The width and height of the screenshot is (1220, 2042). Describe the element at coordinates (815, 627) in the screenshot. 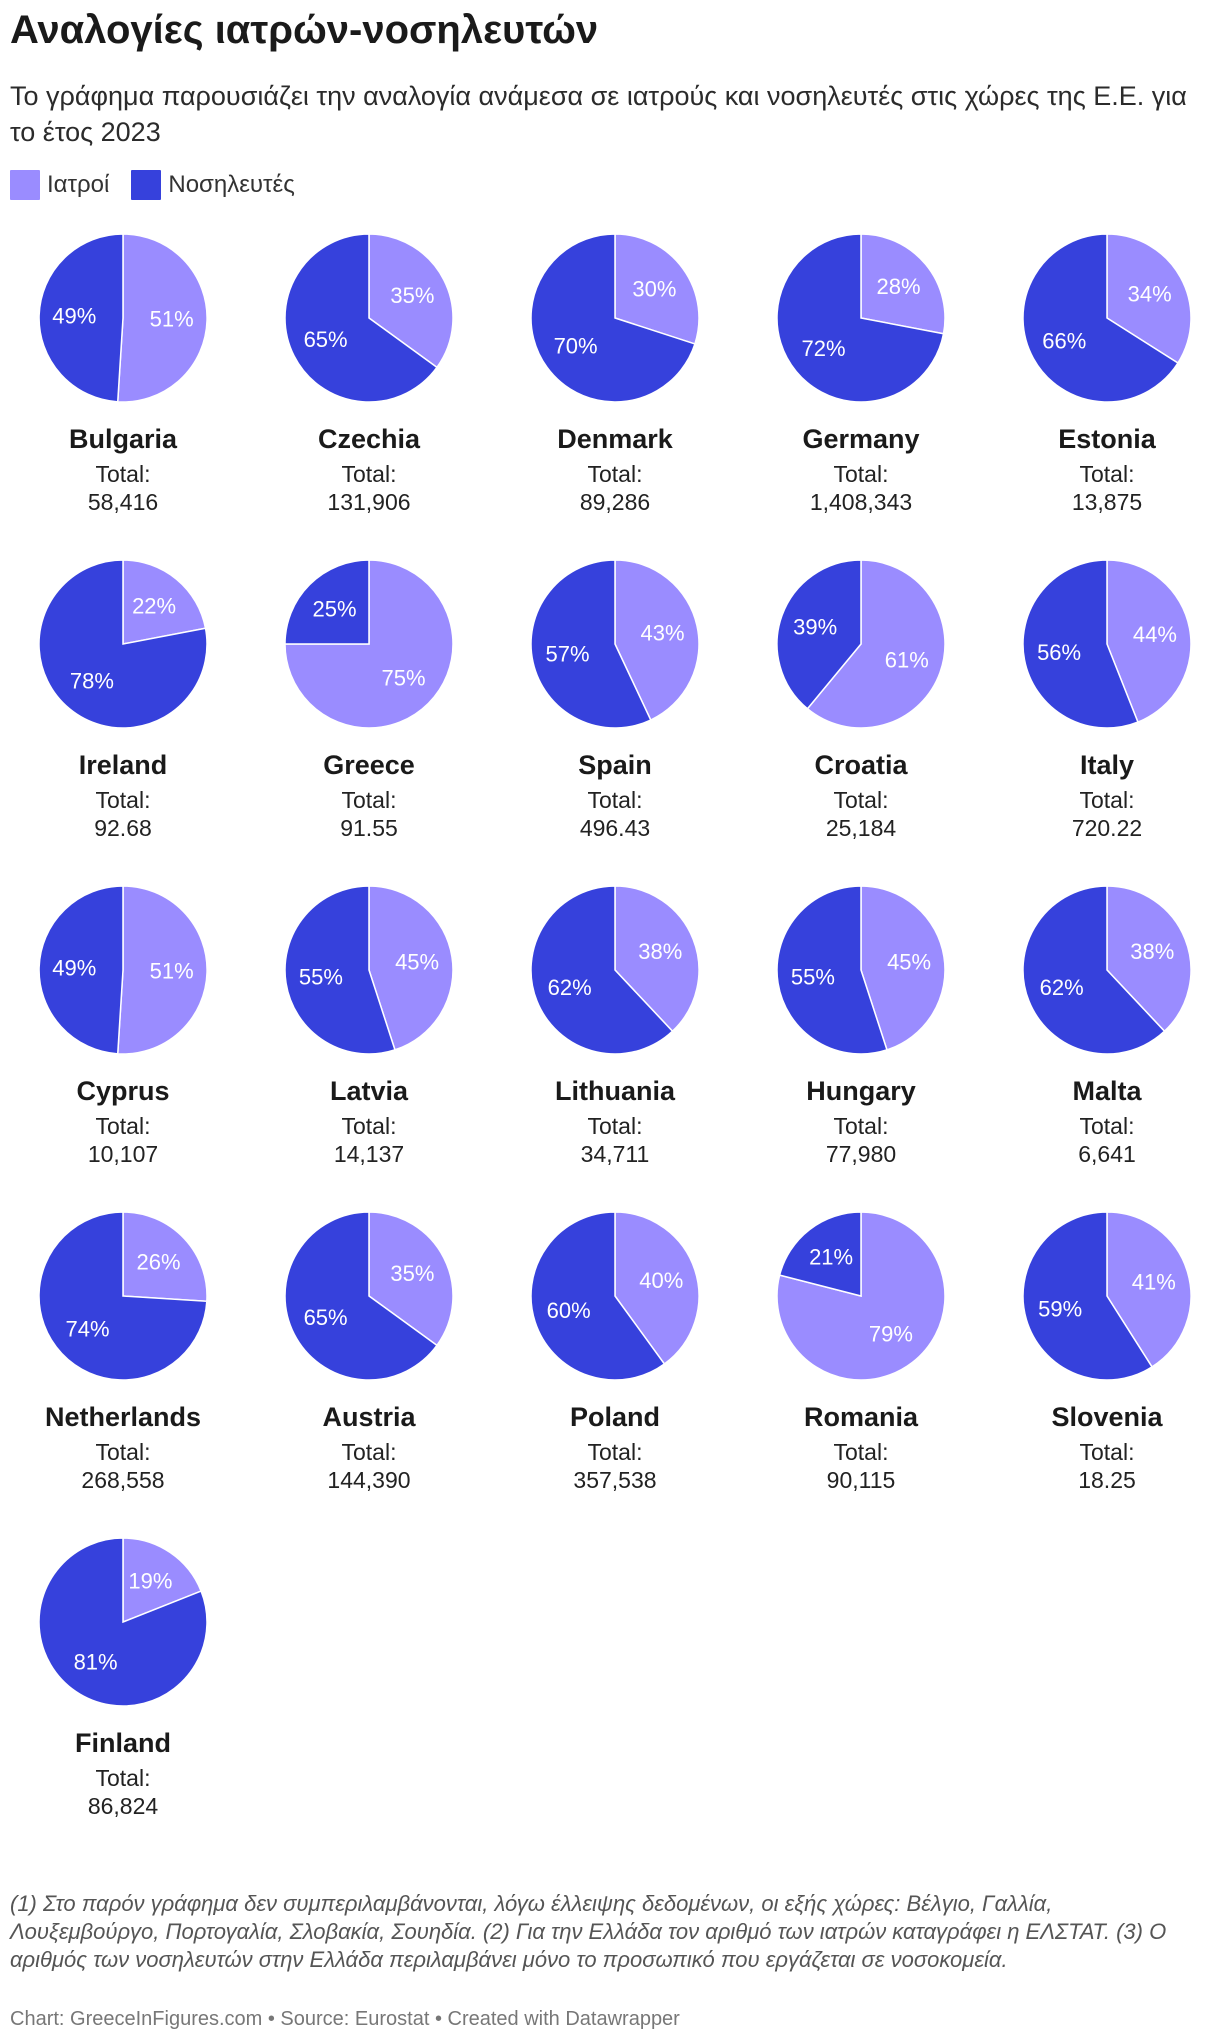

I see `label-nurses: 39%` at that location.